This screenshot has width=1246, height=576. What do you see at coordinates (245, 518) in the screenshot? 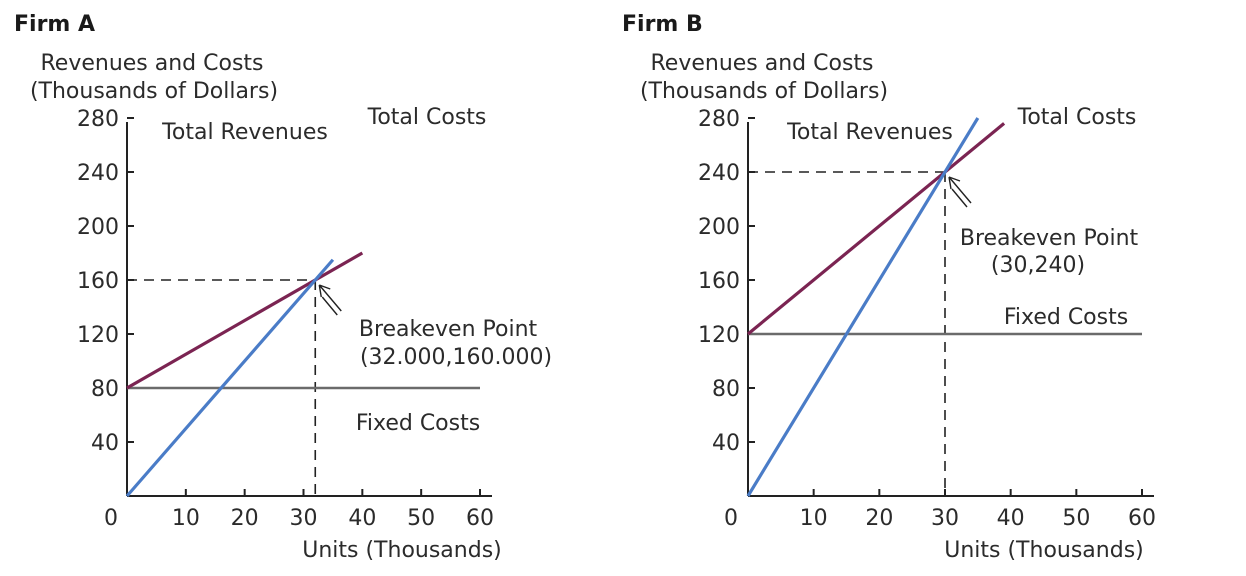
I see `firm-a-x-tick-label: 20` at bounding box center [245, 518].